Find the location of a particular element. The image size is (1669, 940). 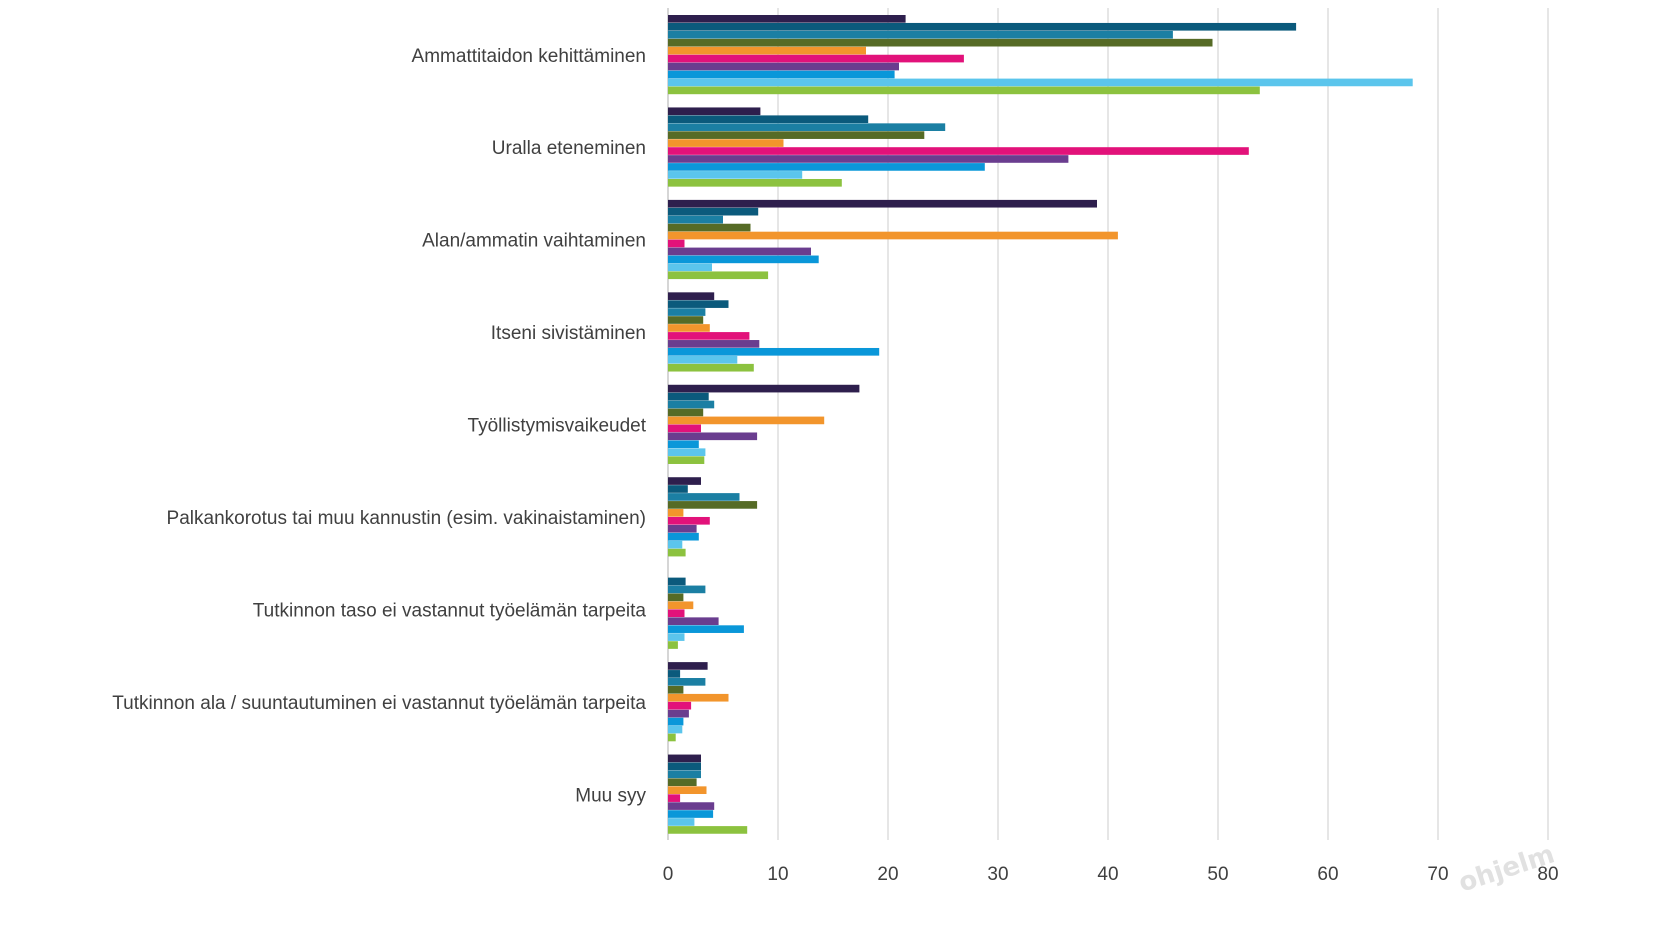

x-tick-label: 80 is located at coordinates (1547, 874).